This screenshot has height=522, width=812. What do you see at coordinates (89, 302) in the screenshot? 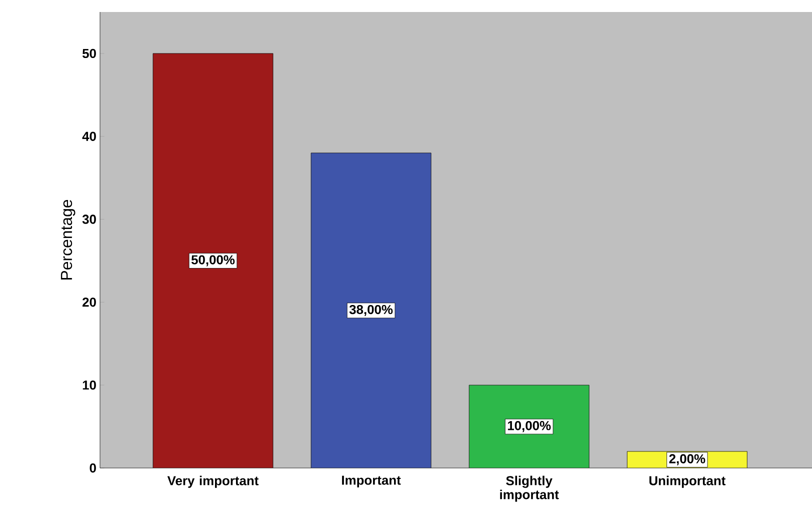
I see `y-tick-label: 20` at bounding box center [89, 302].